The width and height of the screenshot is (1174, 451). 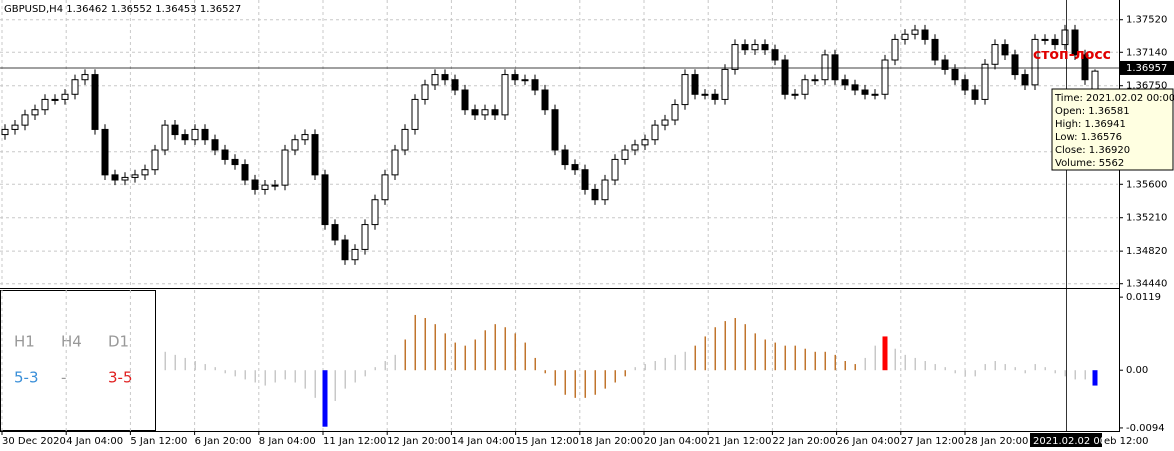 What do you see at coordinates (482, 441) in the screenshot?
I see `x-tick-label: 14 Jan 04:00` at bounding box center [482, 441].